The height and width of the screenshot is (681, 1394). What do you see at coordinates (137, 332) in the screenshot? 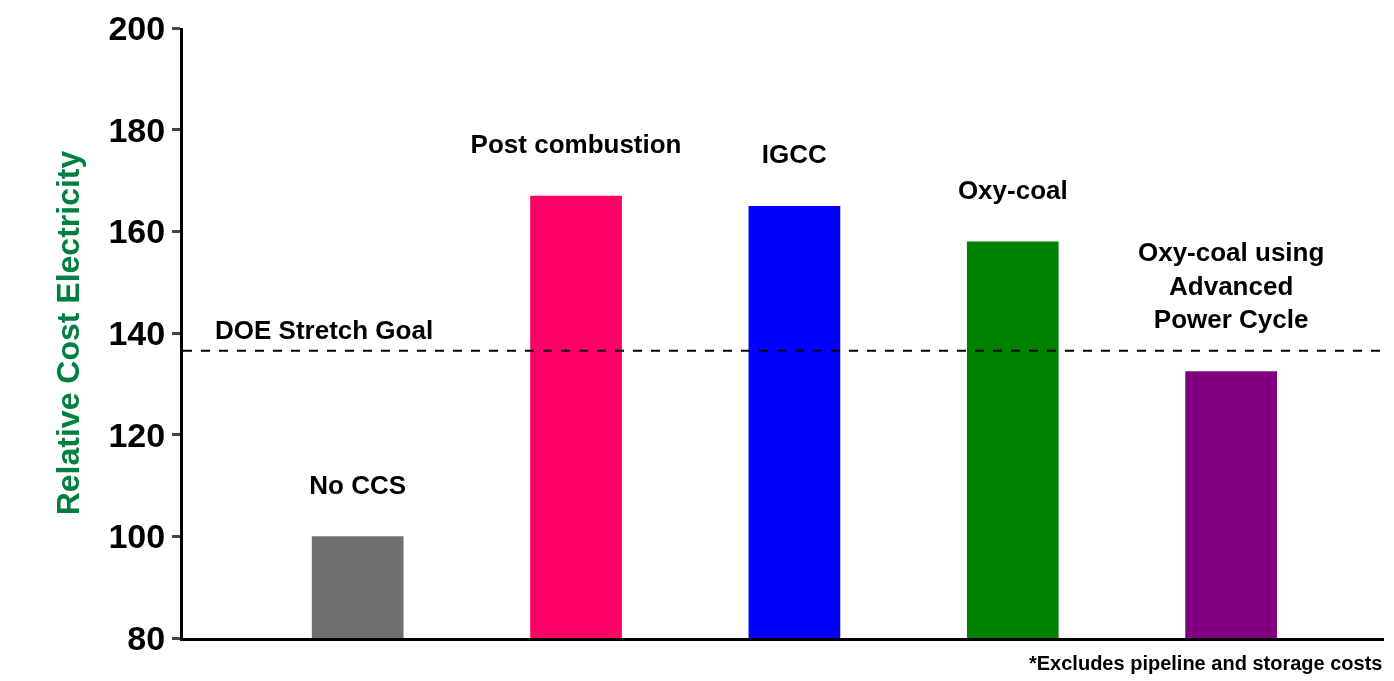
I see `y-tick-label: 140` at bounding box center [137, 332].